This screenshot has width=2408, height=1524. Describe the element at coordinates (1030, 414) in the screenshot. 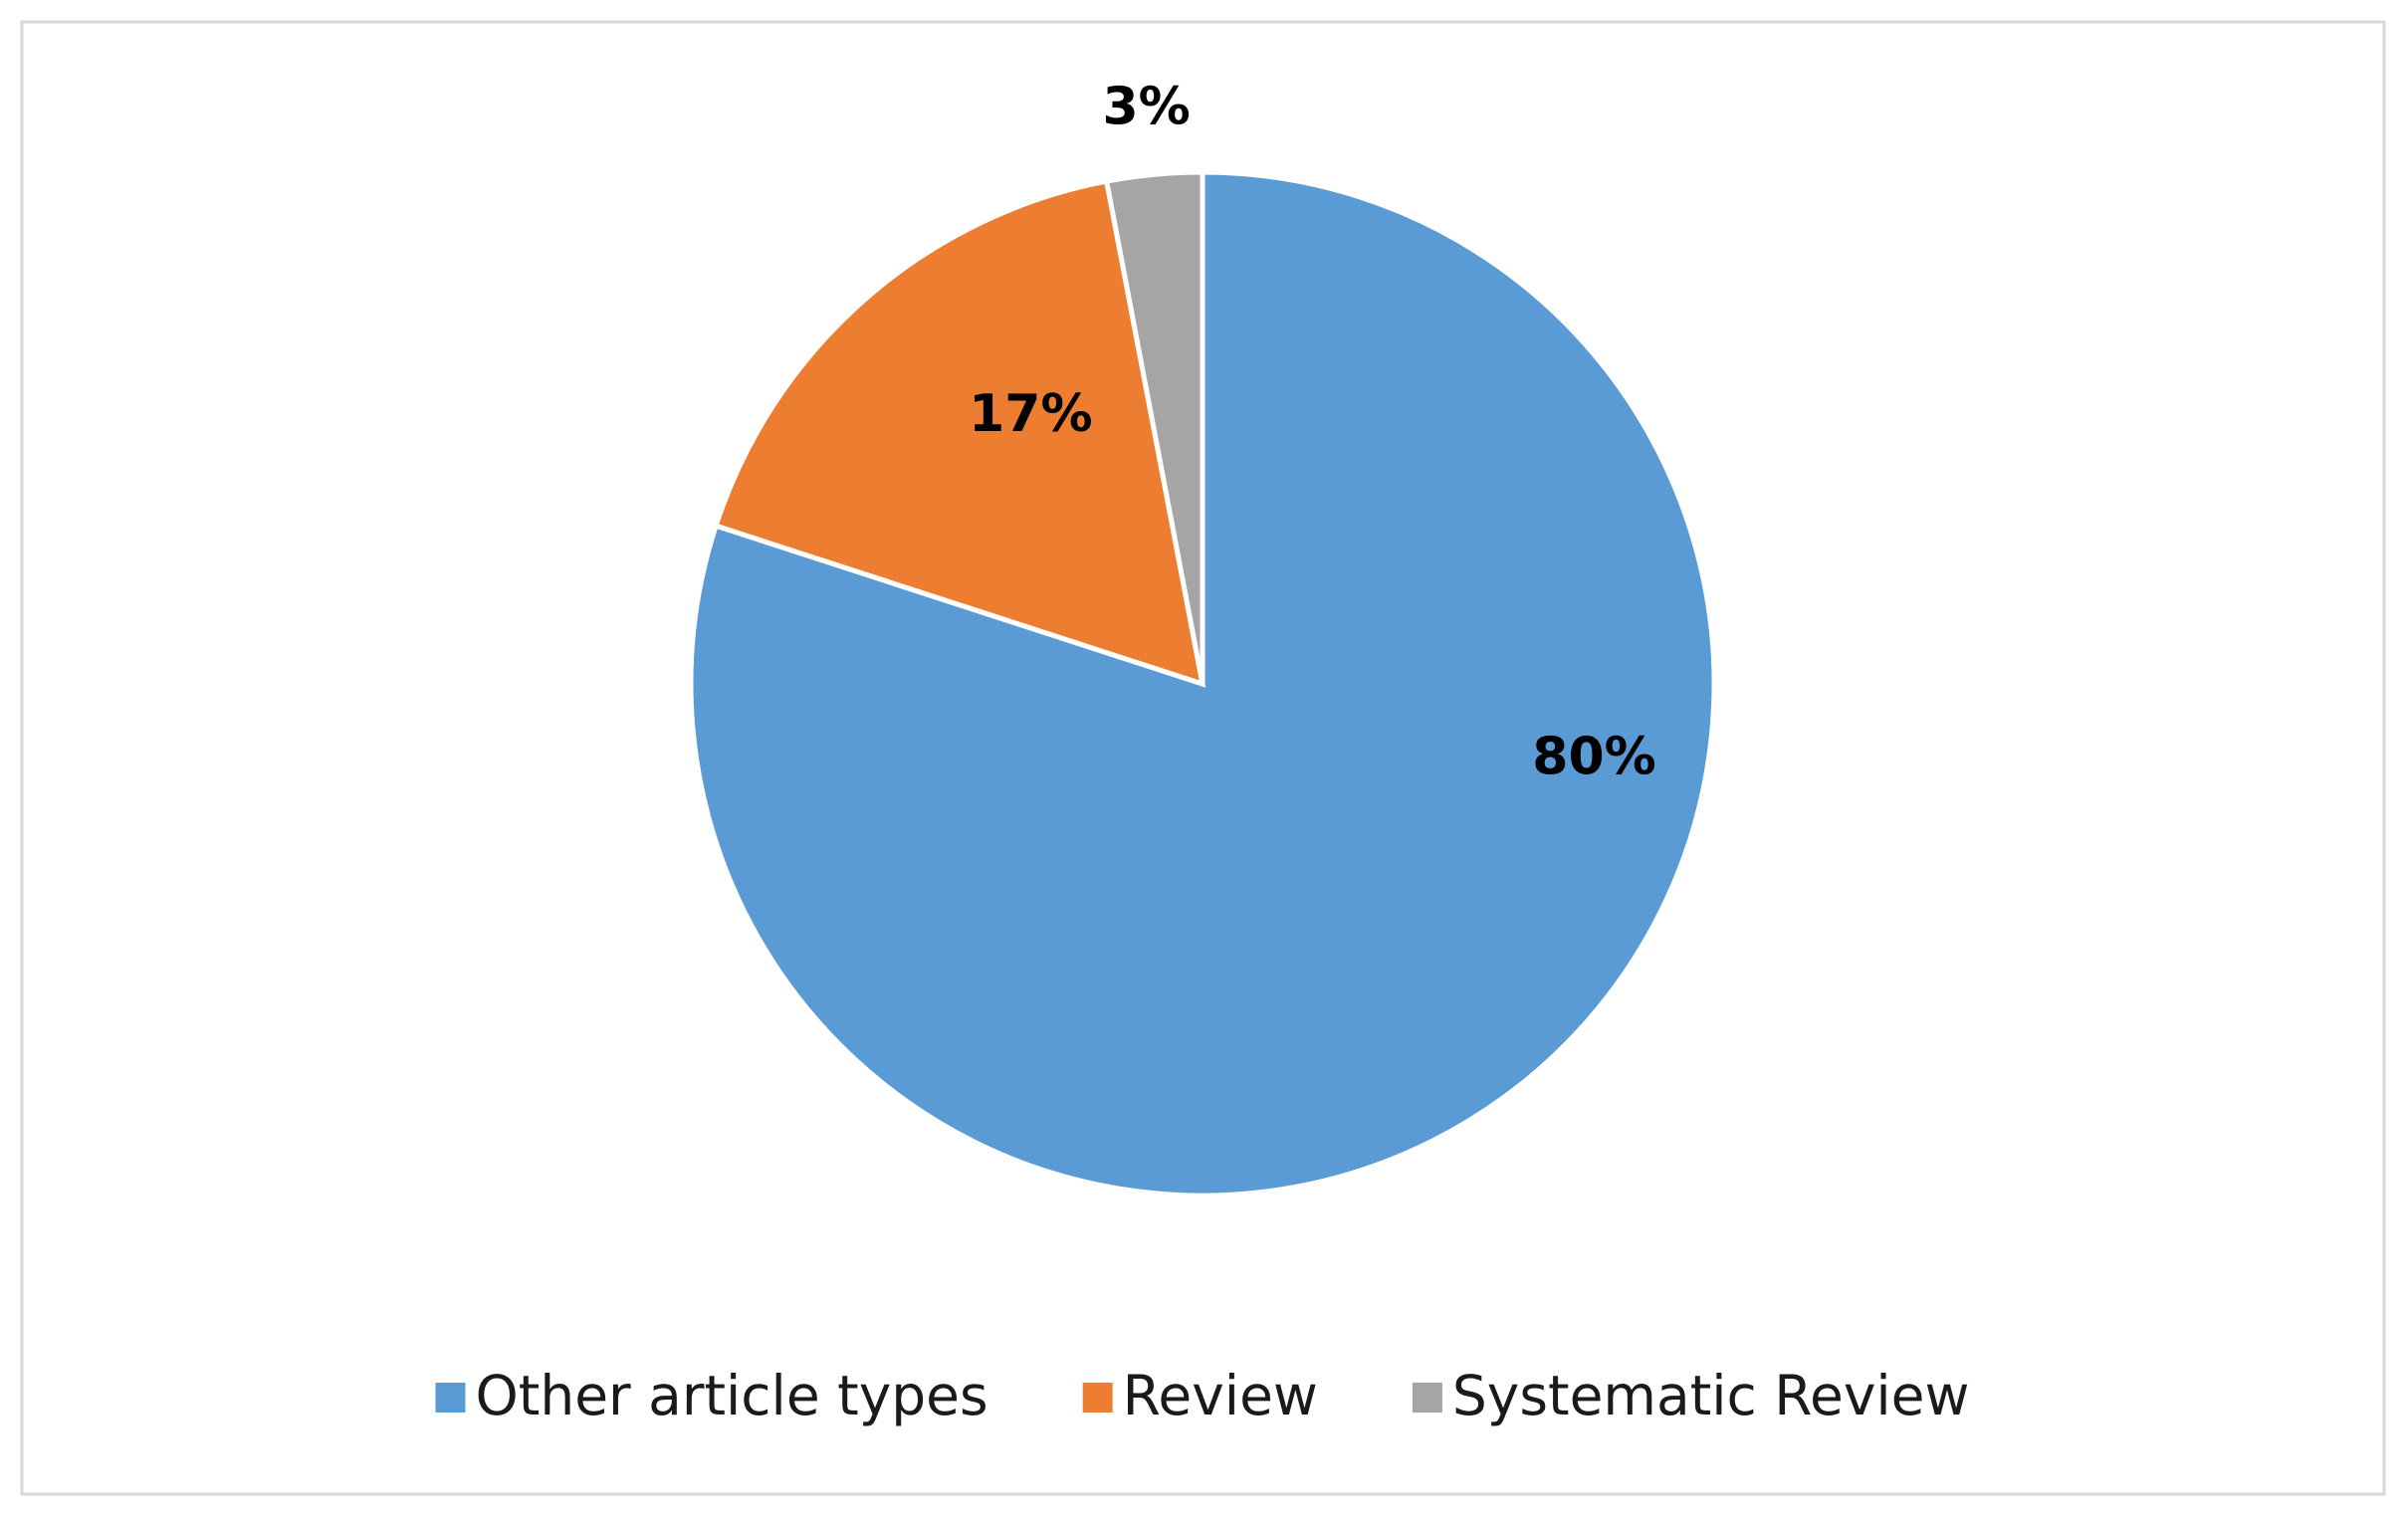

I see `data-label: 17%` at that location.